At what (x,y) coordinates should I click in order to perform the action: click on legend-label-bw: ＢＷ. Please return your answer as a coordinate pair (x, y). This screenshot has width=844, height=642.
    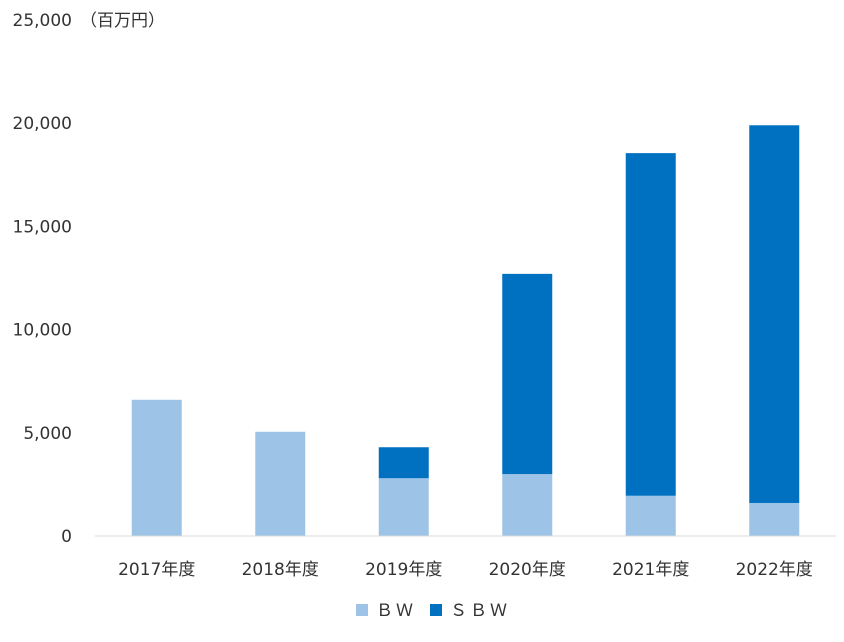
    Looking at the image, I should click on (396, 611).